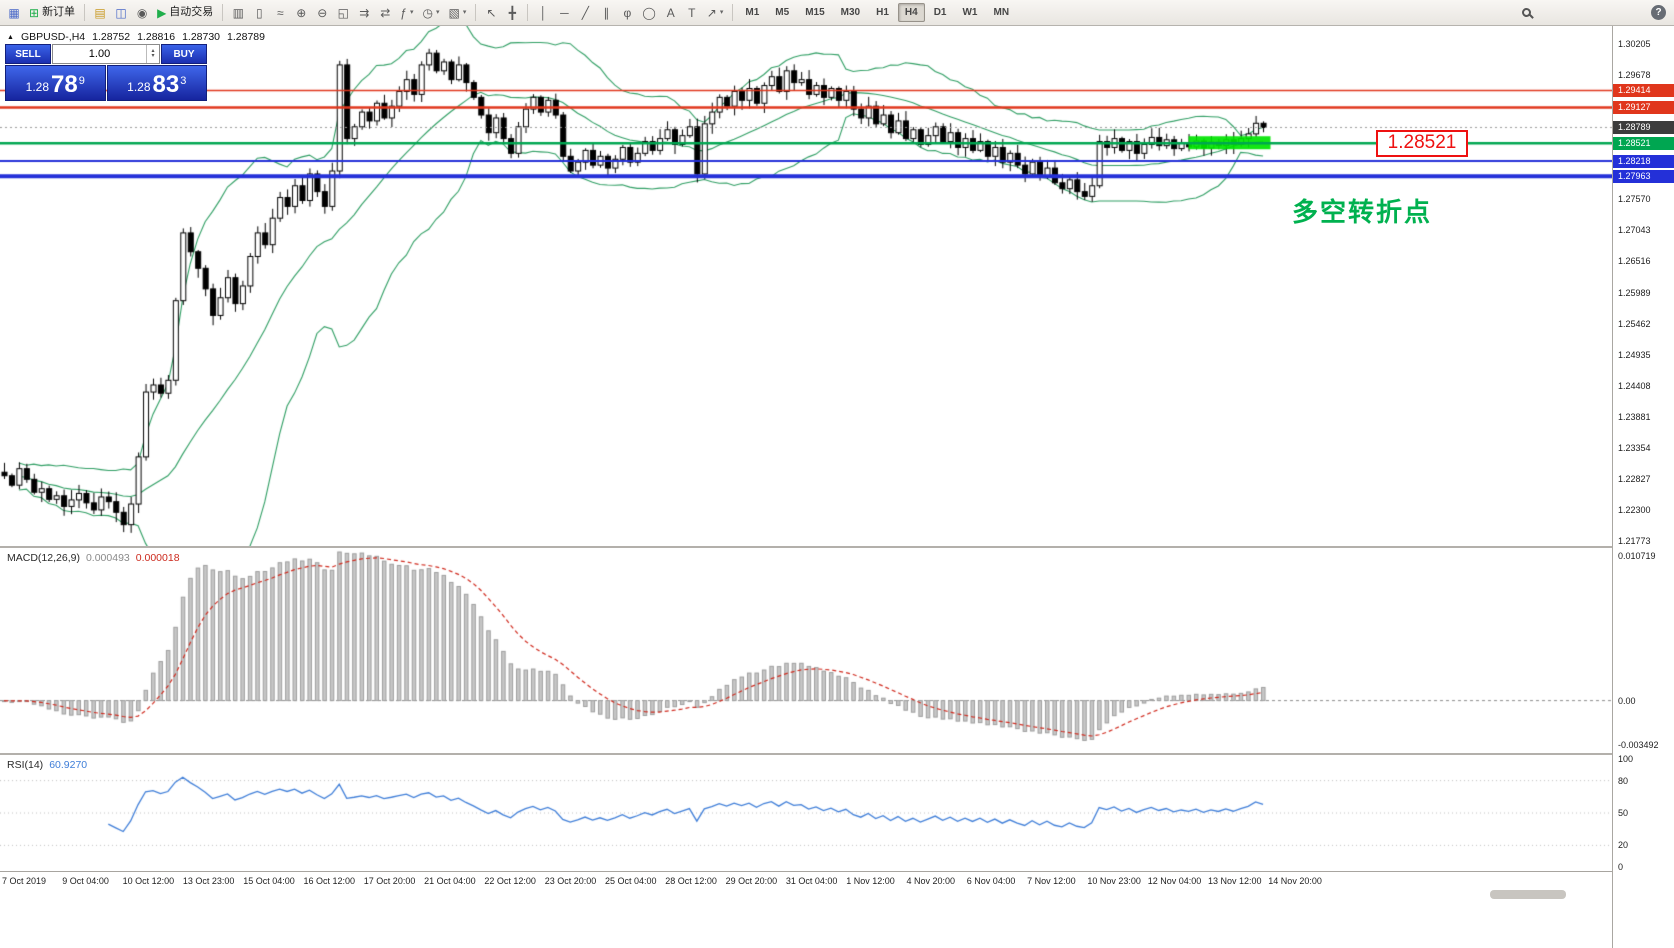  What do you see at coordinates (564, 13) in the screenshot?
I see `horizontal-line-button: ─` at bounding box center [564, 13].